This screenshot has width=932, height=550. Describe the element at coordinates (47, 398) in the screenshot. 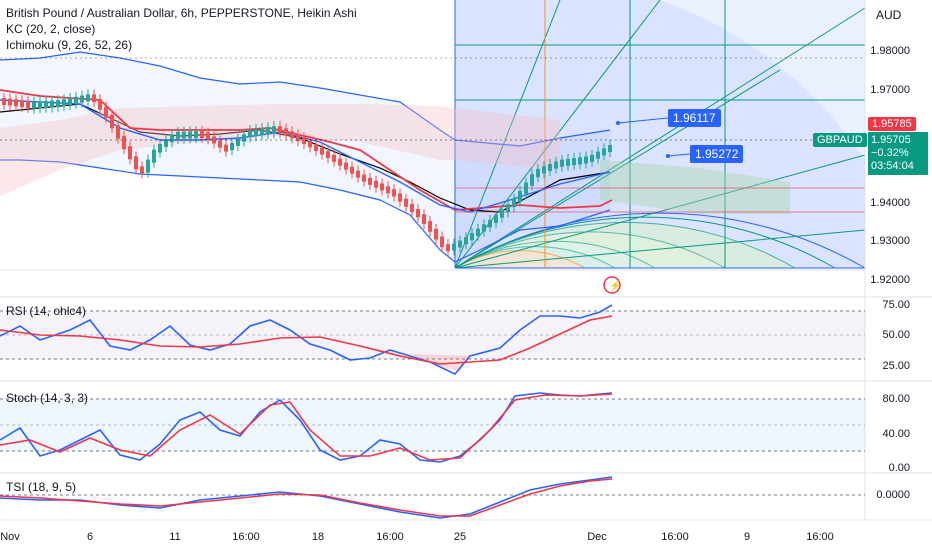

I see `stoch-legend: Stoch (14, 3, 3)` at that location.